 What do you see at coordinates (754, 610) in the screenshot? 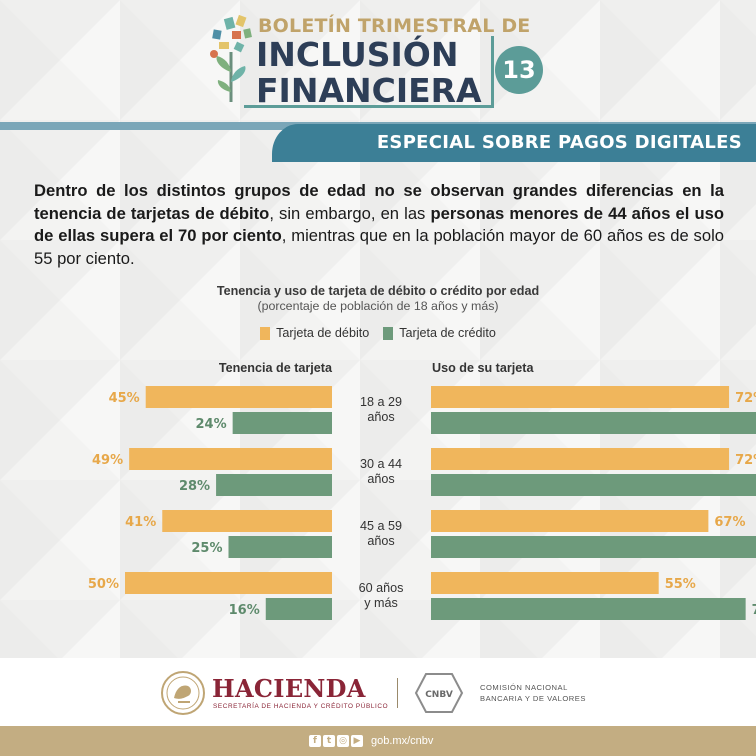
I see `data-label: 76%` at bounding box center [754, 610].